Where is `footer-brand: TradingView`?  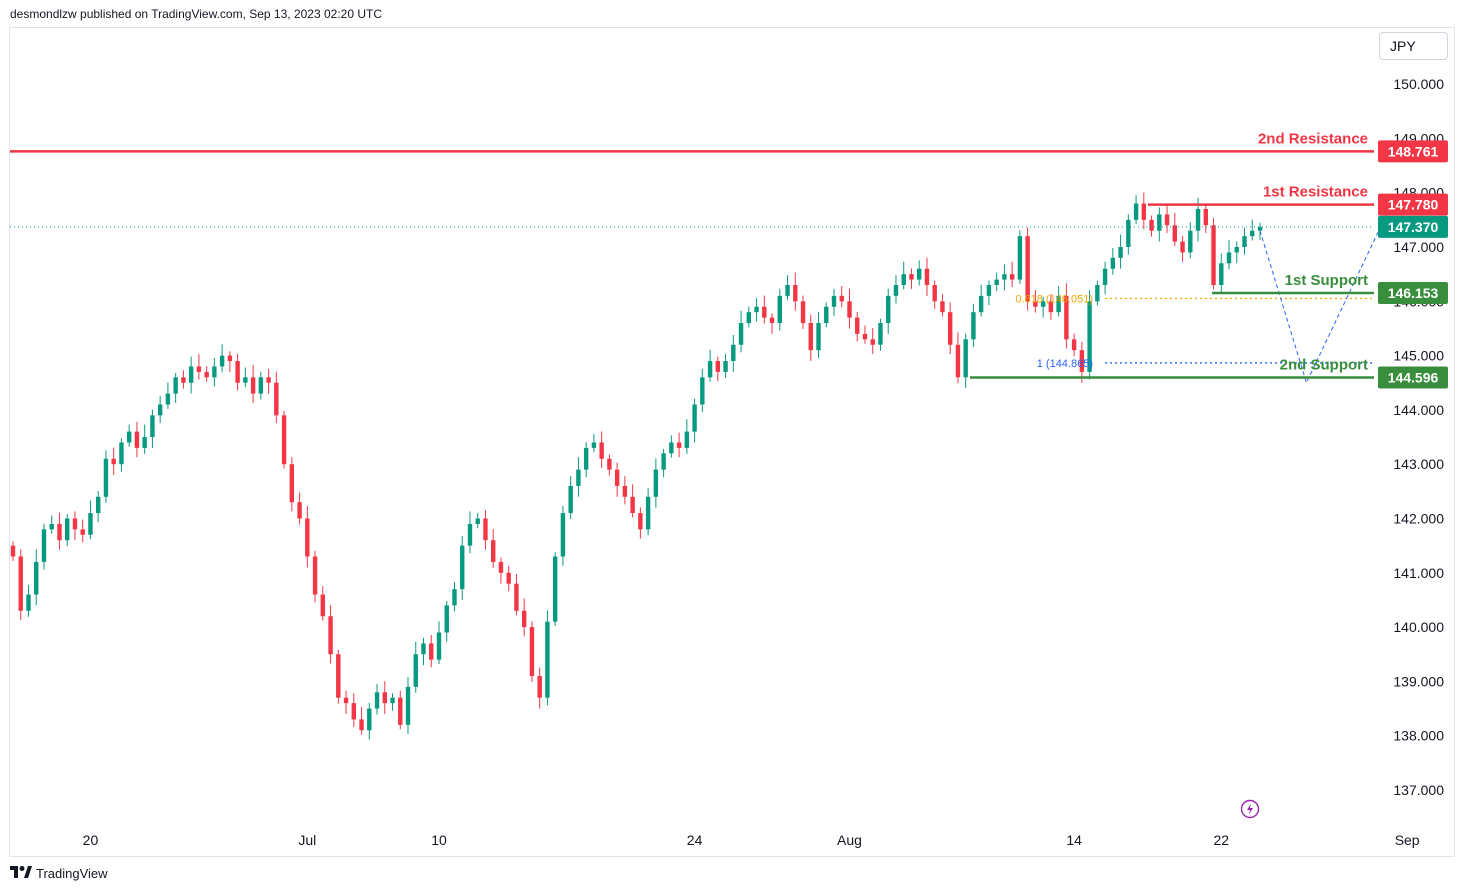 footer-brand: TradingView is located at coordinates (59, 873).